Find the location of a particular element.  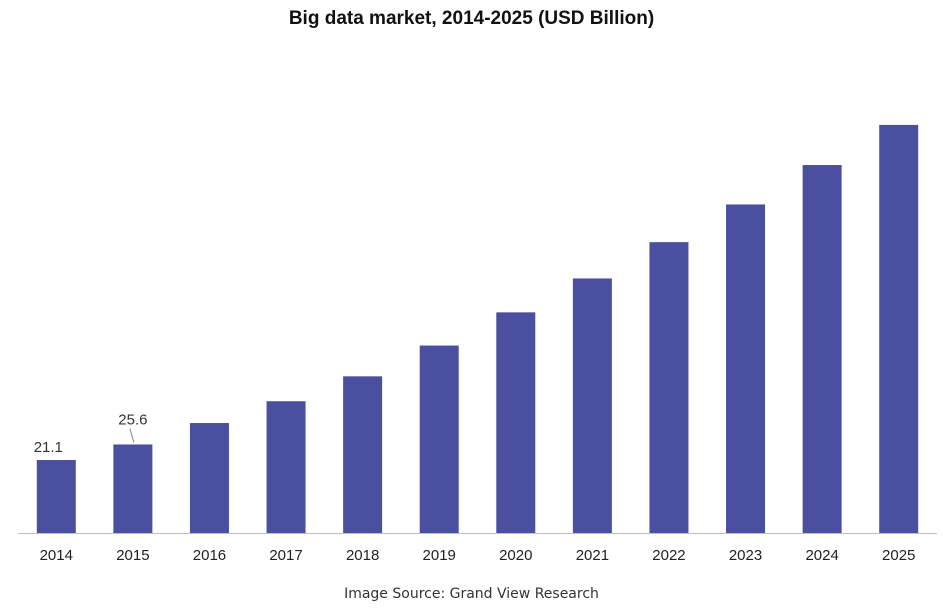

bar-2017 is located at coordinates (286, 467).